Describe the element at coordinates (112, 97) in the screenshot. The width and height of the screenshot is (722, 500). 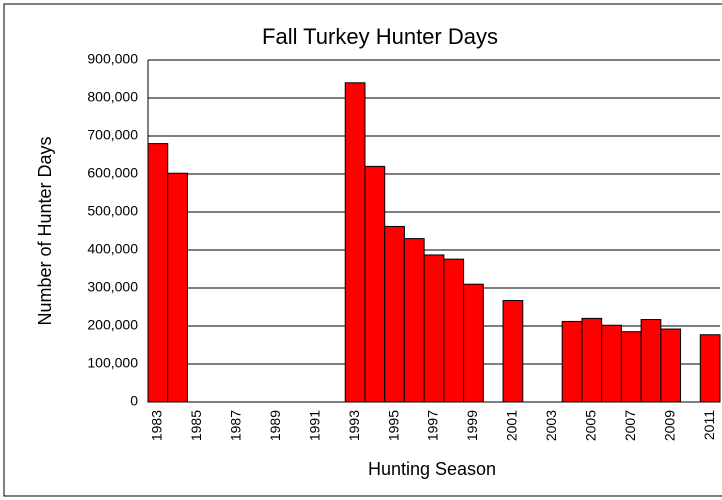
I see `y-tick-label: 800,000` at that location.